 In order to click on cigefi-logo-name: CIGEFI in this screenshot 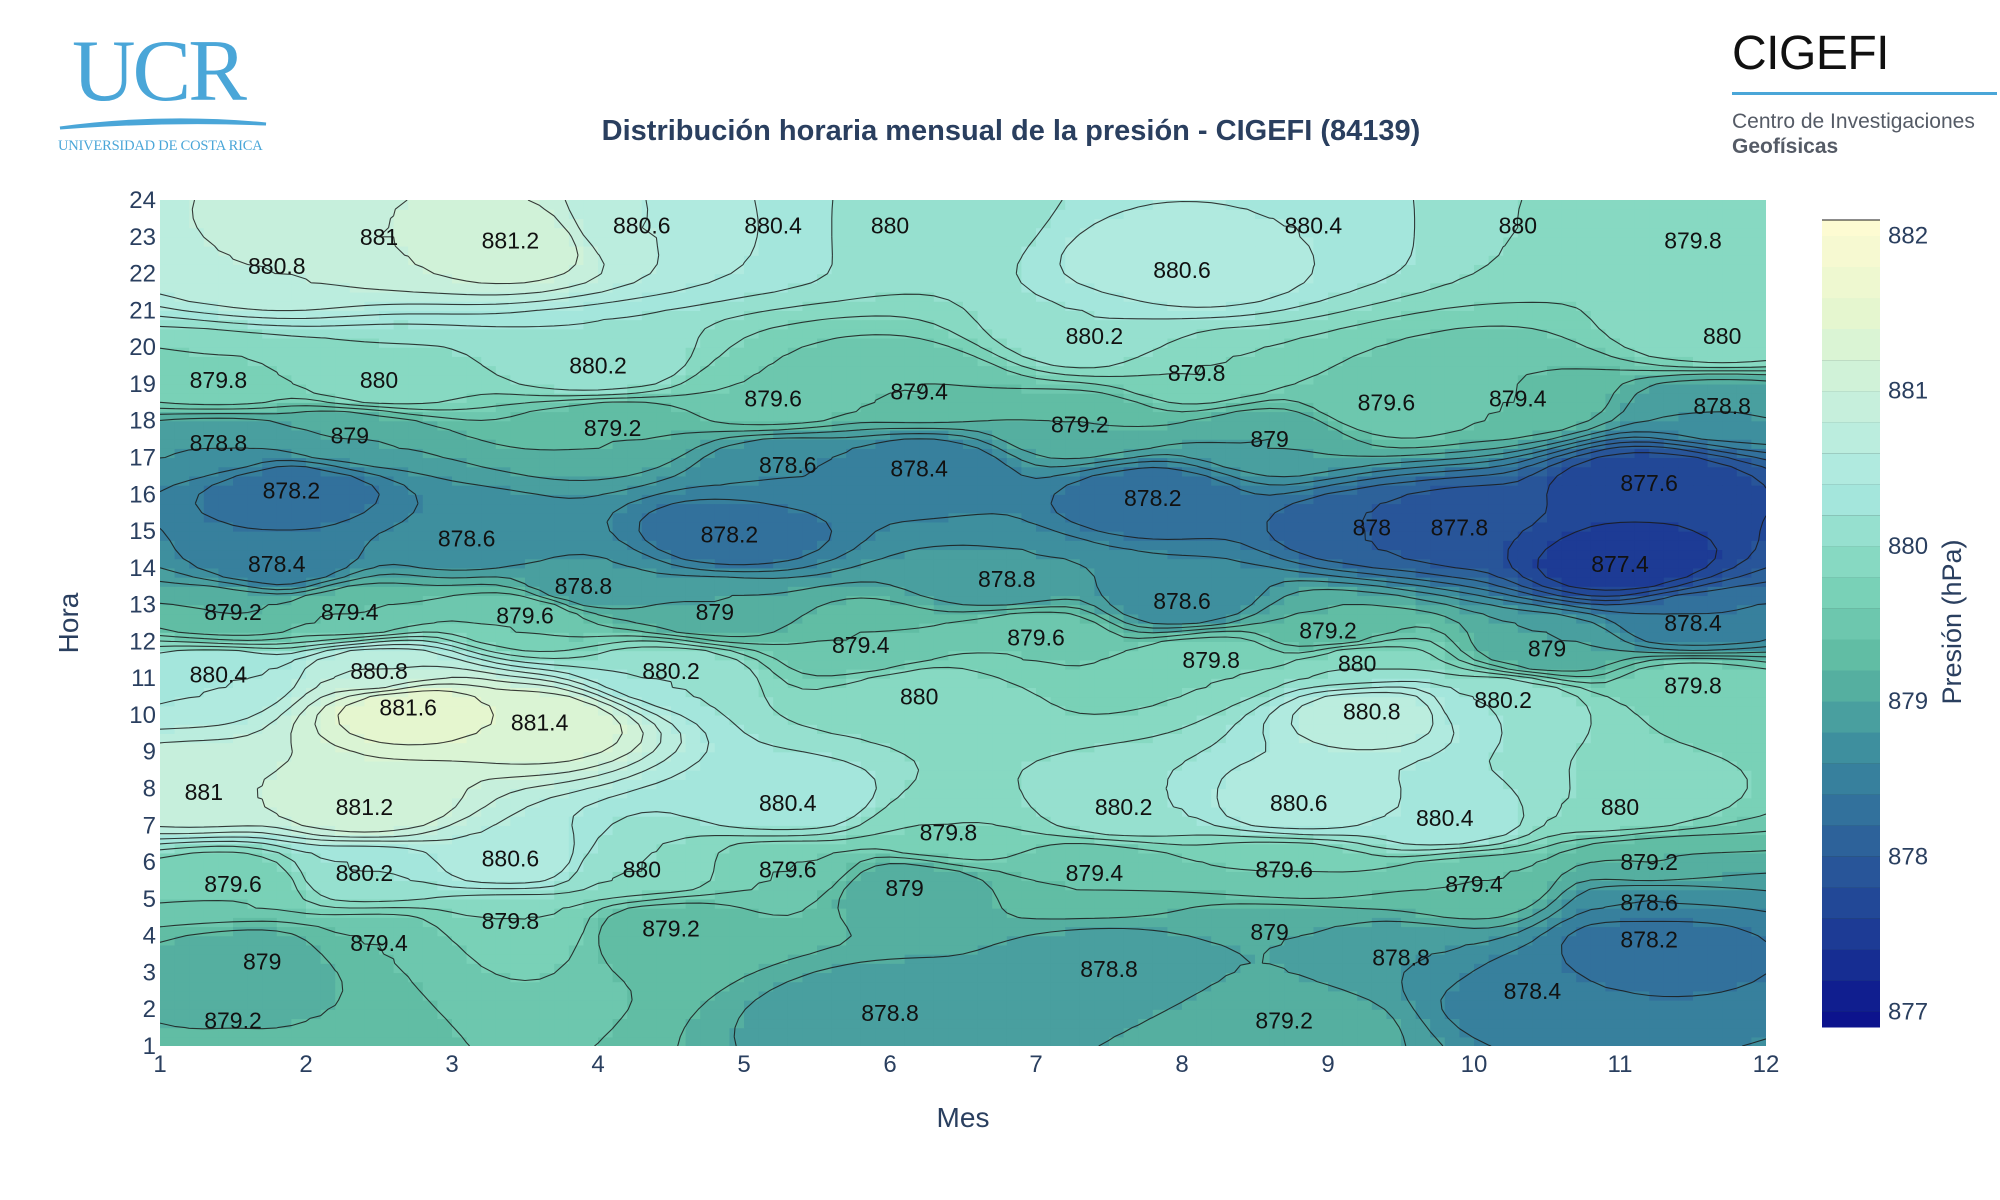, I will do `click(1811, 53)`.